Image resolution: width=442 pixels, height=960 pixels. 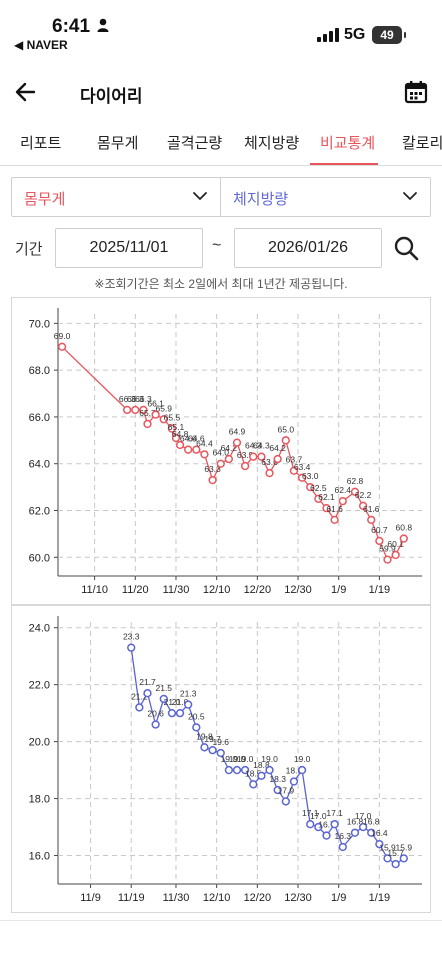 I want to click on network-type: 5G, so click(x=355, y=34).